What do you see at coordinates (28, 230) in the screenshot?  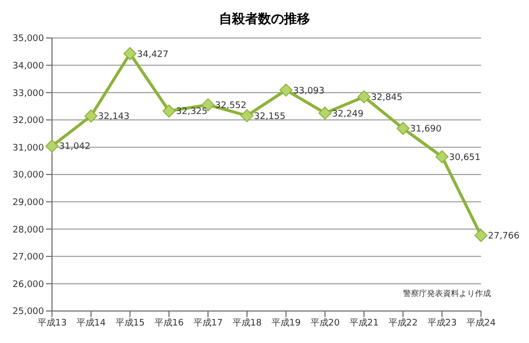 I see `y-tick-label: 28,000` at bounding box center [28, 230].